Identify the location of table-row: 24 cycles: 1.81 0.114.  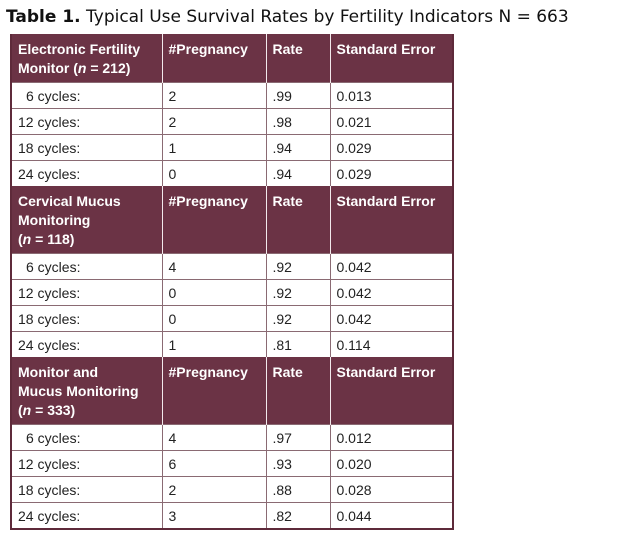
(232, 344).